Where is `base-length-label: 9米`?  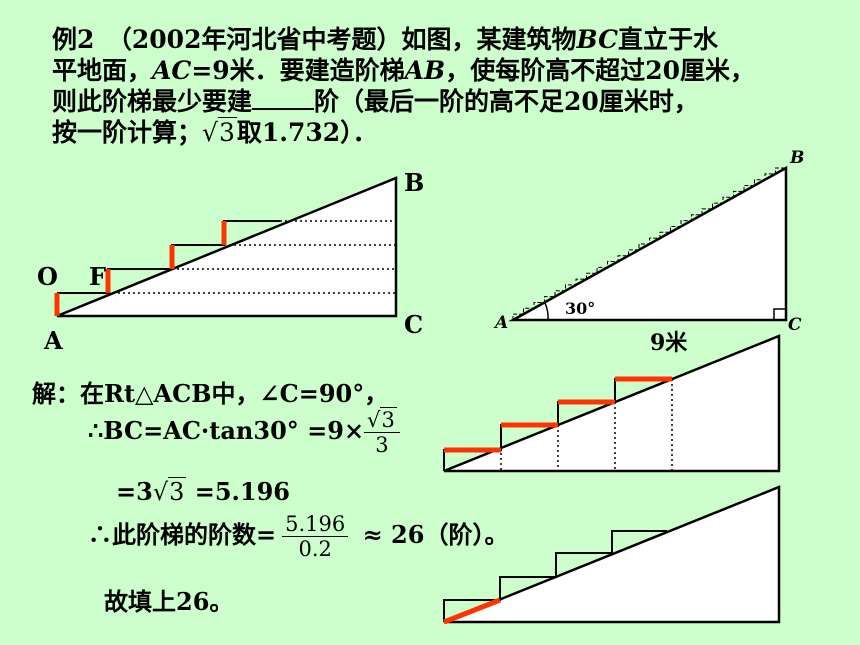 base-length-label: 9米 is located at coordinates (669, 343).